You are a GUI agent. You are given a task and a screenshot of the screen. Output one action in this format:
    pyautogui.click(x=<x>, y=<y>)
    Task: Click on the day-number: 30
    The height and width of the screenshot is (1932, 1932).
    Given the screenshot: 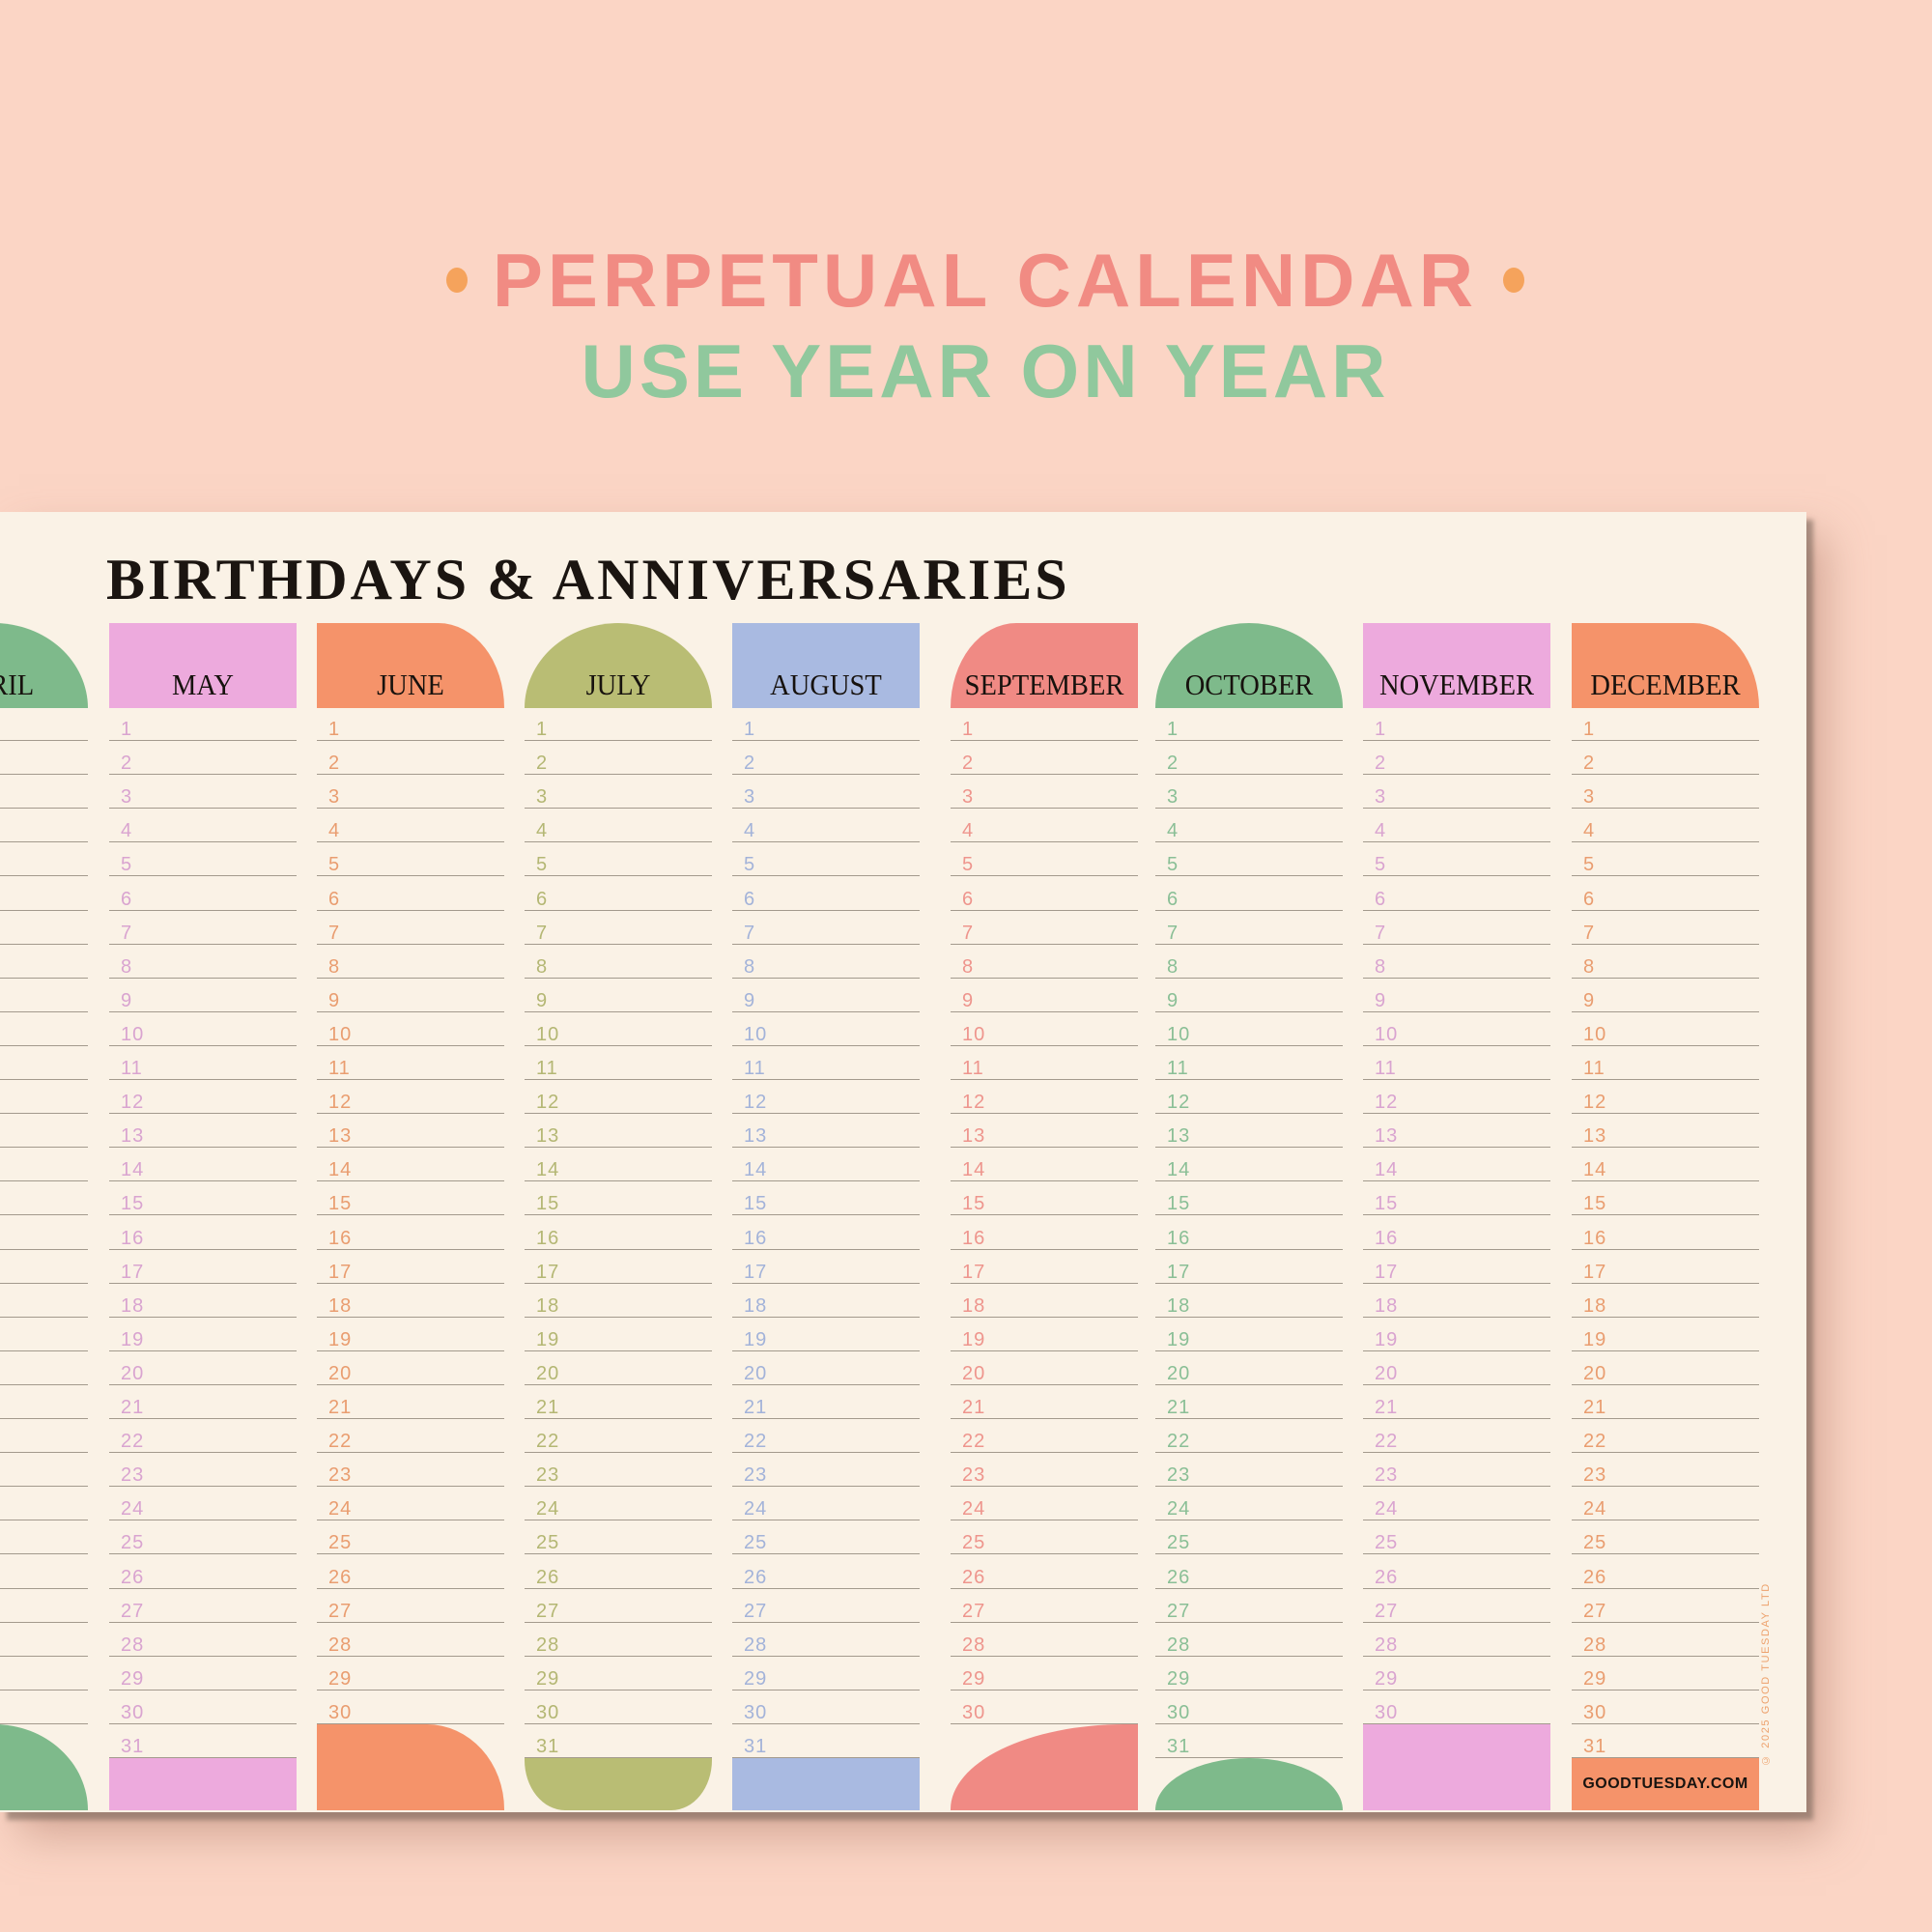 What is the action you would take?
    pyautogui.click(x=1387, y=1712)
    